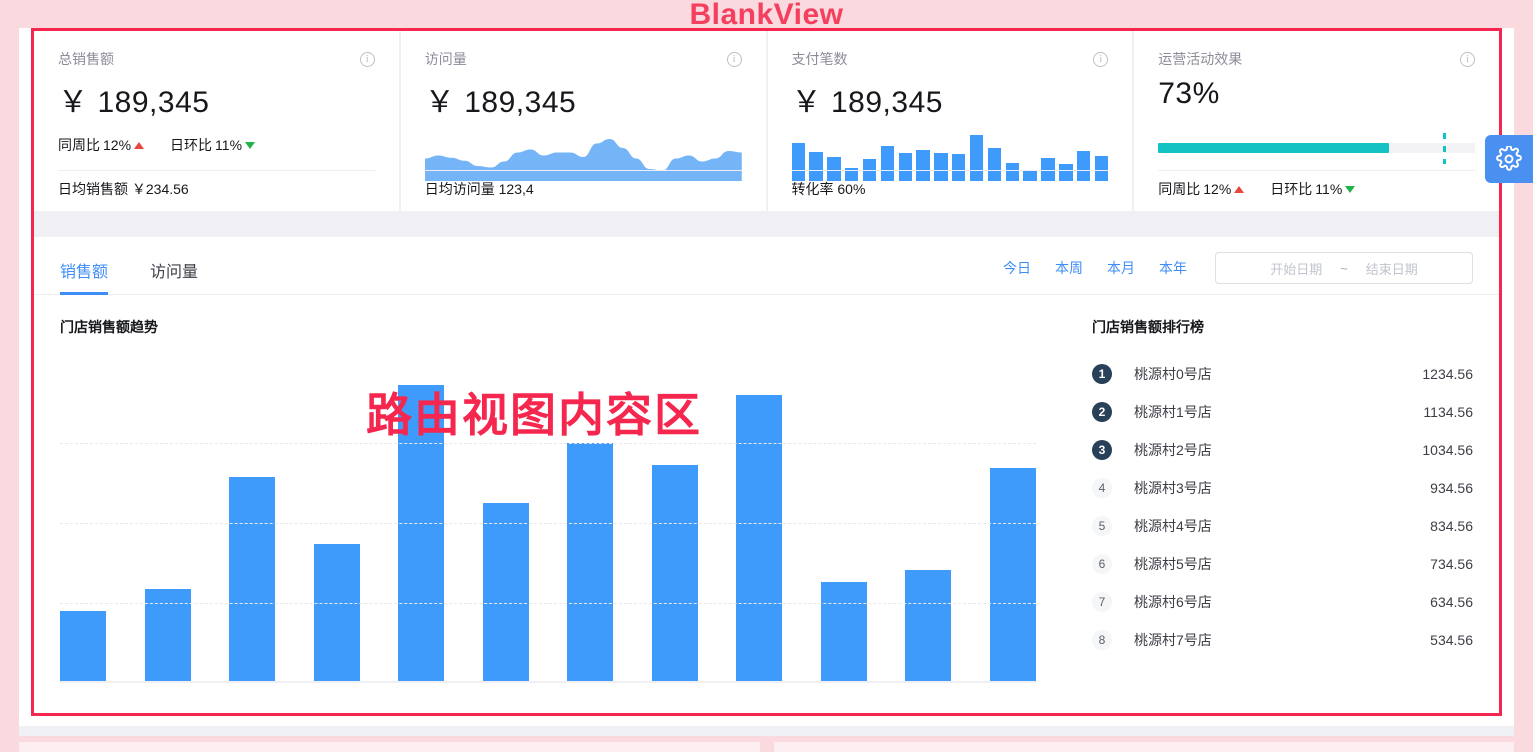 The width and height of the screenshot is (1533, 752). Describe the element at coordinates (548, 682) in the screenshot. I see `chart-axis` at that location.